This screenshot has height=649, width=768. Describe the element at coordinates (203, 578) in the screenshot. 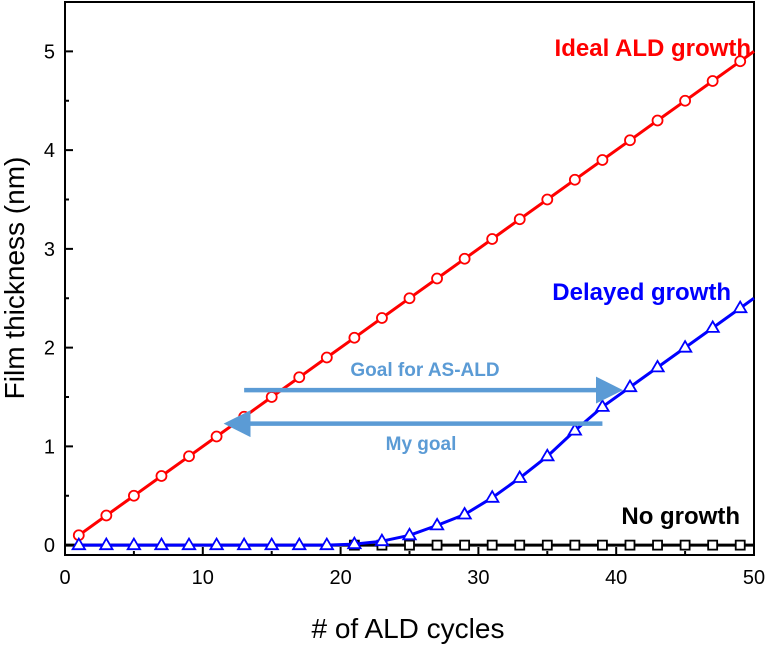

I see `x-tick-label: 10` at that location.